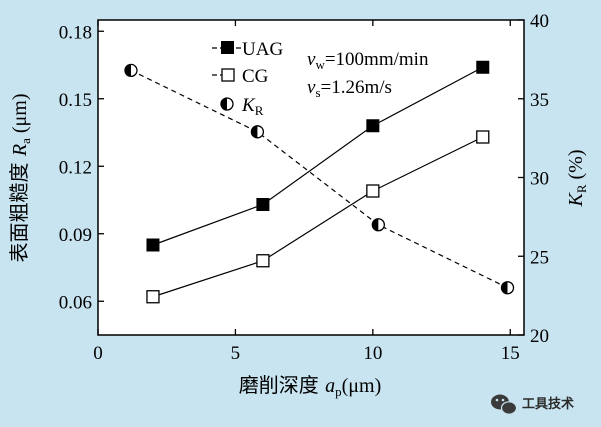  I want to click on wheel-speed-annotation: vs=1.26m/s, so click(349, 88).